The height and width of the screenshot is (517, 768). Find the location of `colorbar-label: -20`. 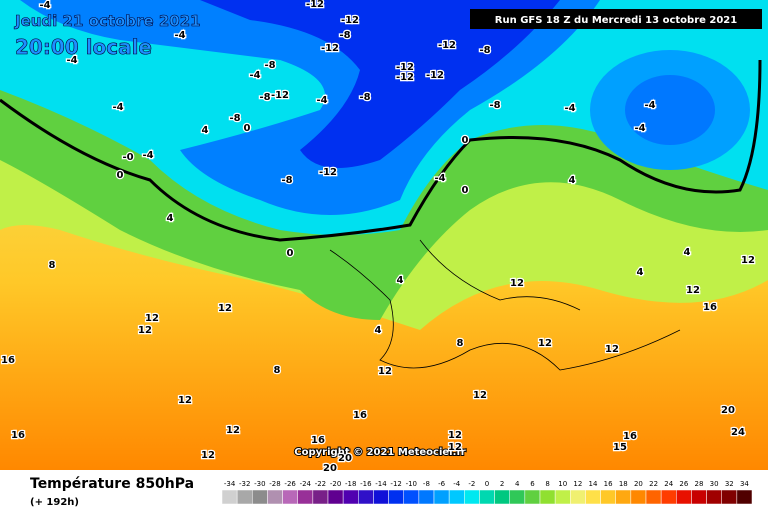

colorbar-label: -20 is located at coordinates (335, 484).